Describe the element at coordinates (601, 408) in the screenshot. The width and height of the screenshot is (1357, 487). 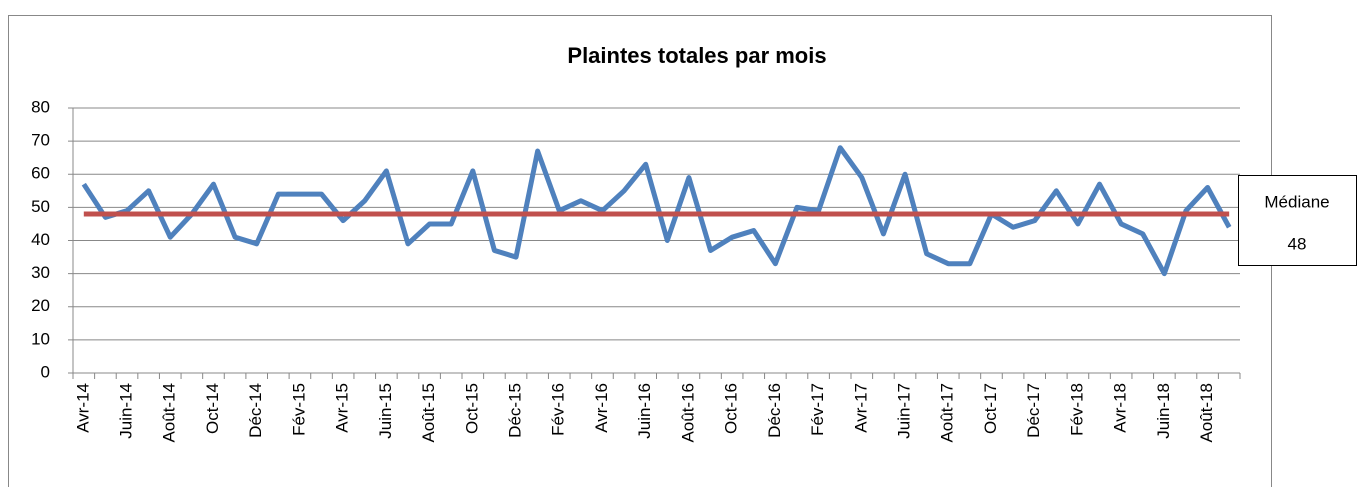
I see `x-tick-label: Avr-16` at that location.